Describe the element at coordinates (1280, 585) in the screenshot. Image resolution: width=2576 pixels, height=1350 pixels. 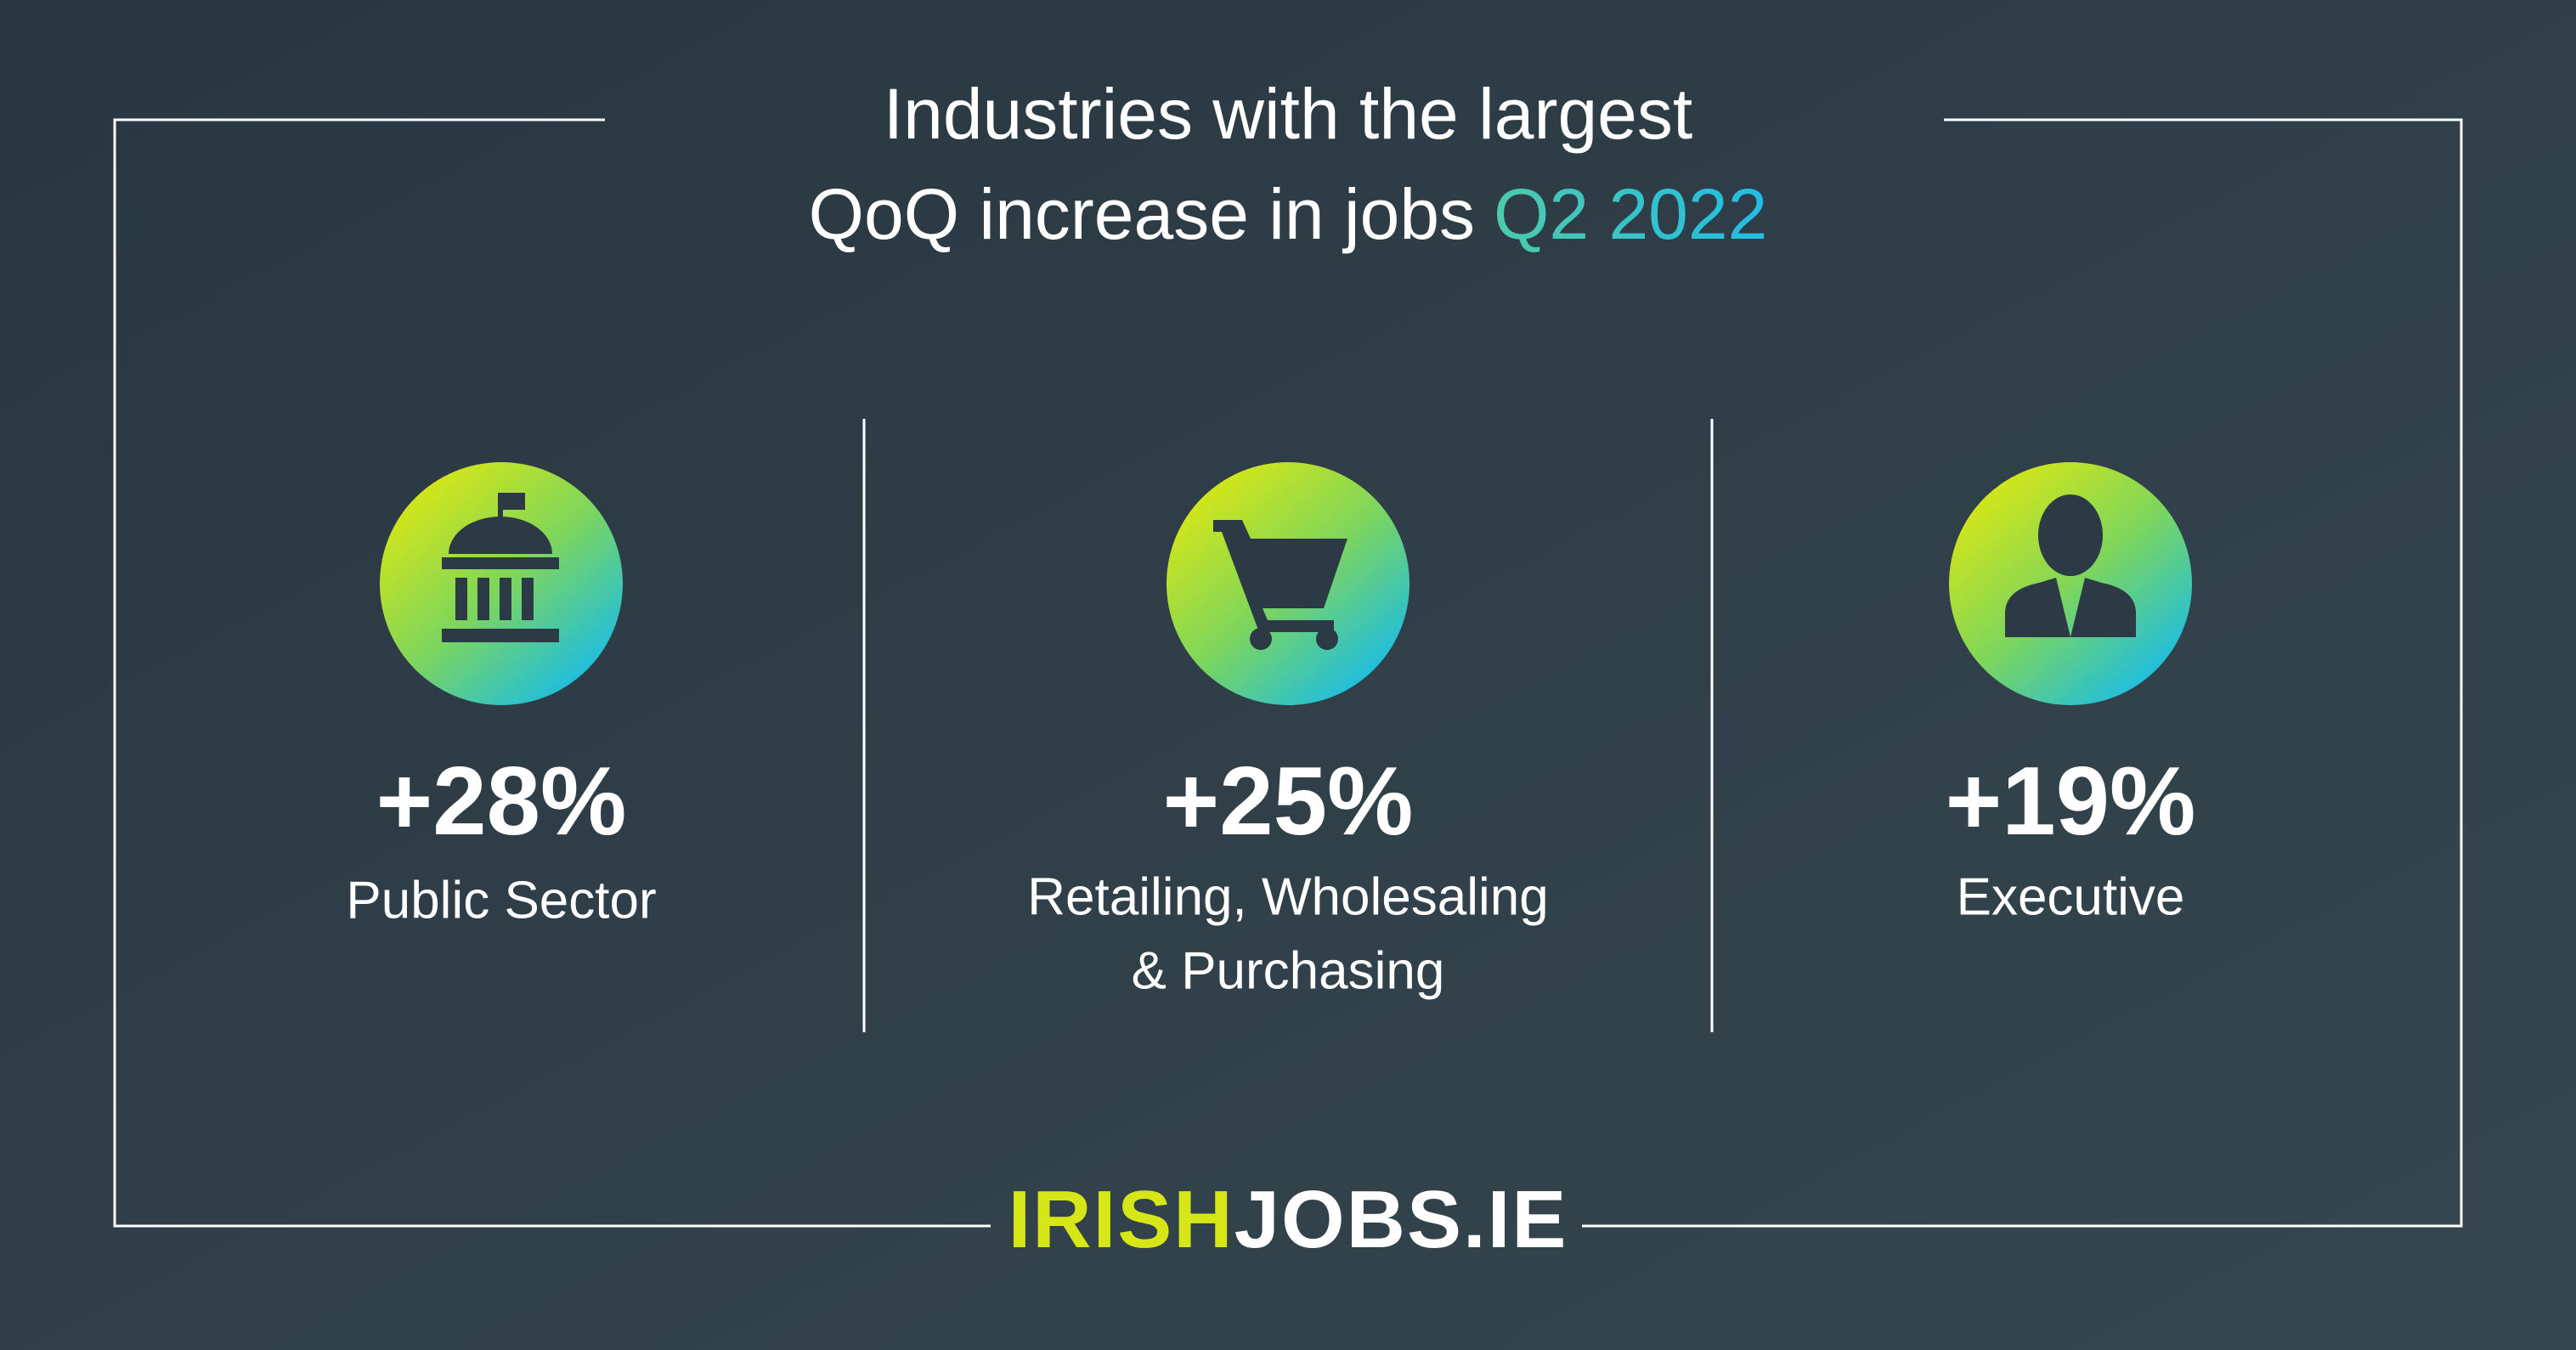
I see `cart-icon` at that location.